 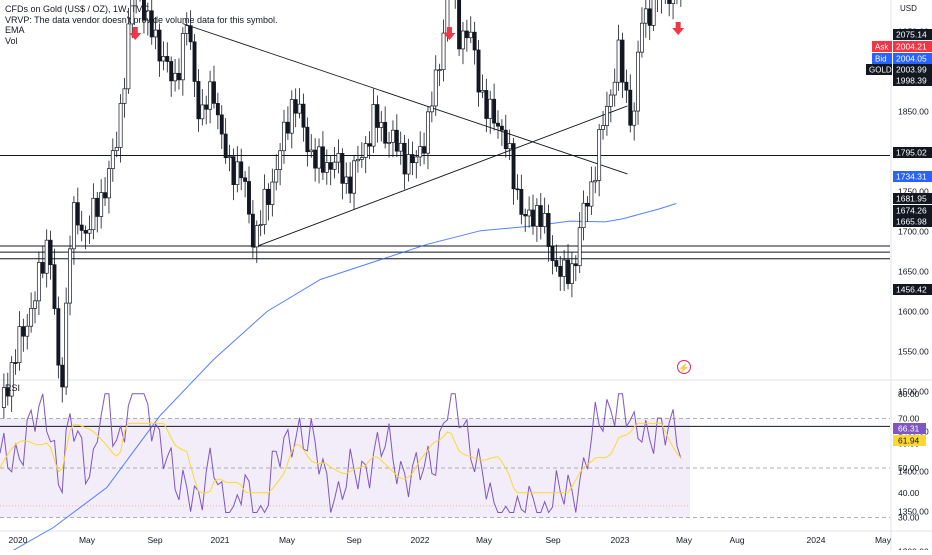 I want to click on rsi-tick-label: 80.00, so click(x=909, y=394).